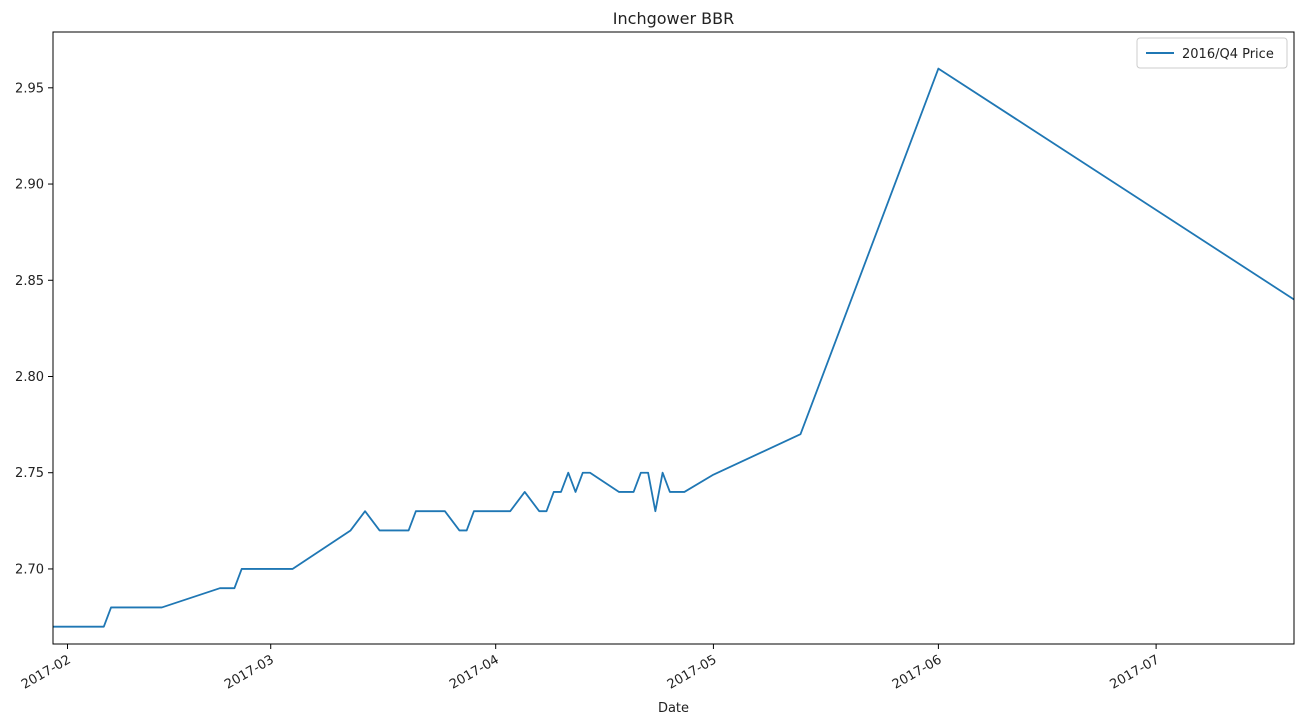 This screenshot has height=724, width=1306. I want to click on y-axis: 2.70 2.75 2.80 2.85 2.90 2.95, so click(34, 329).